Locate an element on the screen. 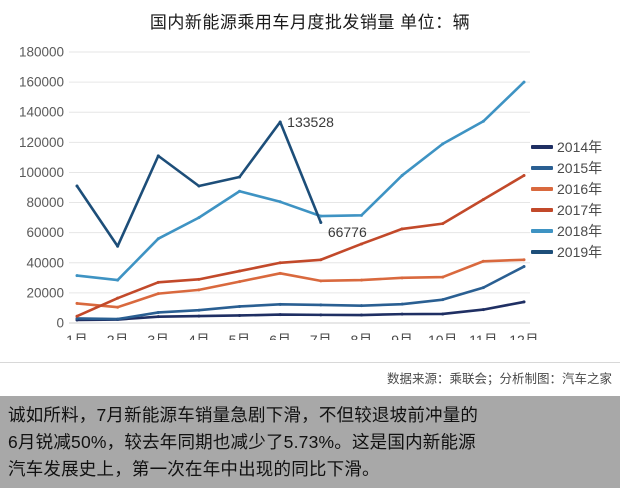  legend-label: 2017年 is located at coordinates (580, 209).